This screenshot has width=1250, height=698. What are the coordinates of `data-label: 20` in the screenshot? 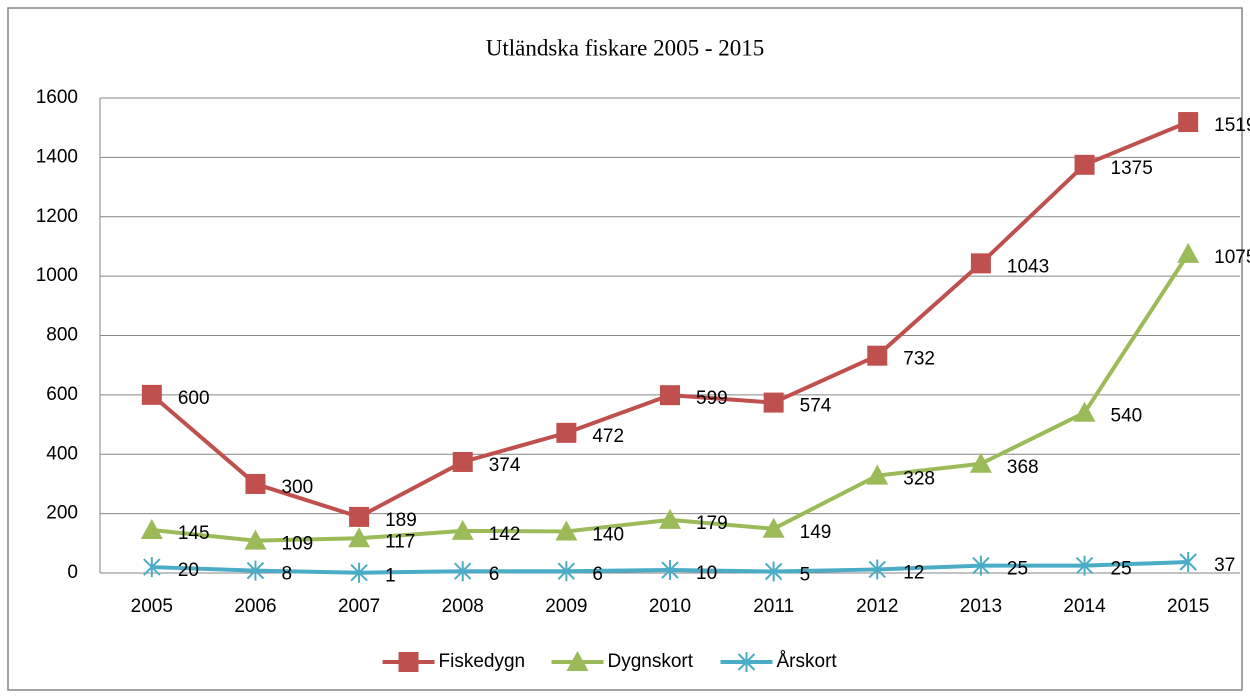 It's located at (188, 570).